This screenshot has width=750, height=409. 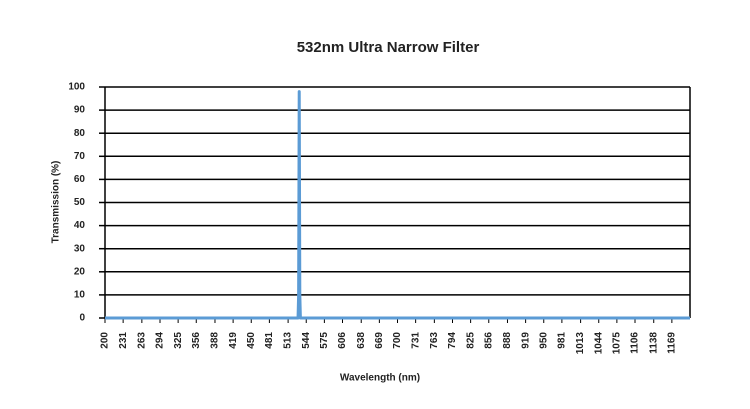 What do you see at coordinates (562, 340) in the screenshot?
I see `x-tick-label: 981` at bounding box center [562, 340].